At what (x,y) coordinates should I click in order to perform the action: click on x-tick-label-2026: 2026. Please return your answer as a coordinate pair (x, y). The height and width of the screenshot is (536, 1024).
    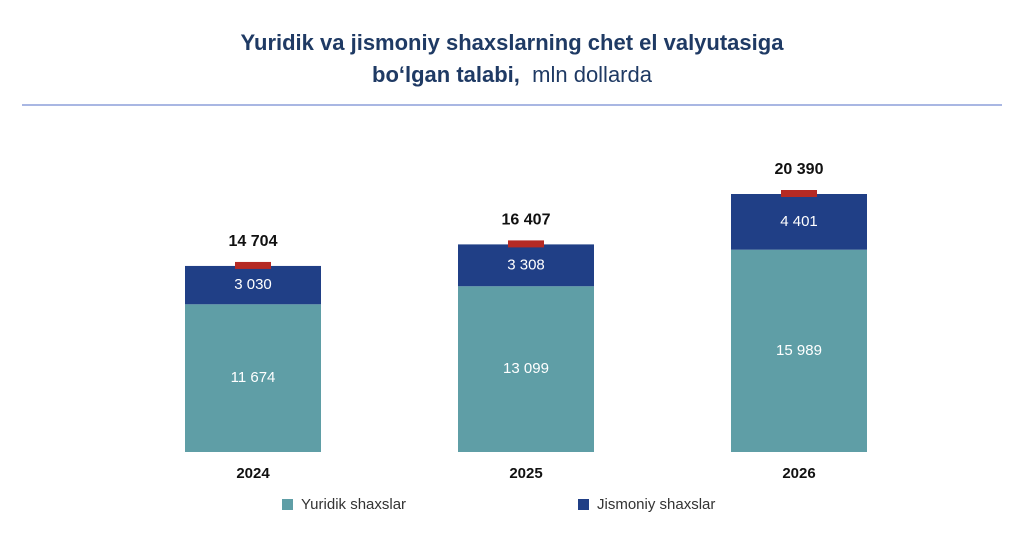
    Looking at the image, I should click on (798, 473).